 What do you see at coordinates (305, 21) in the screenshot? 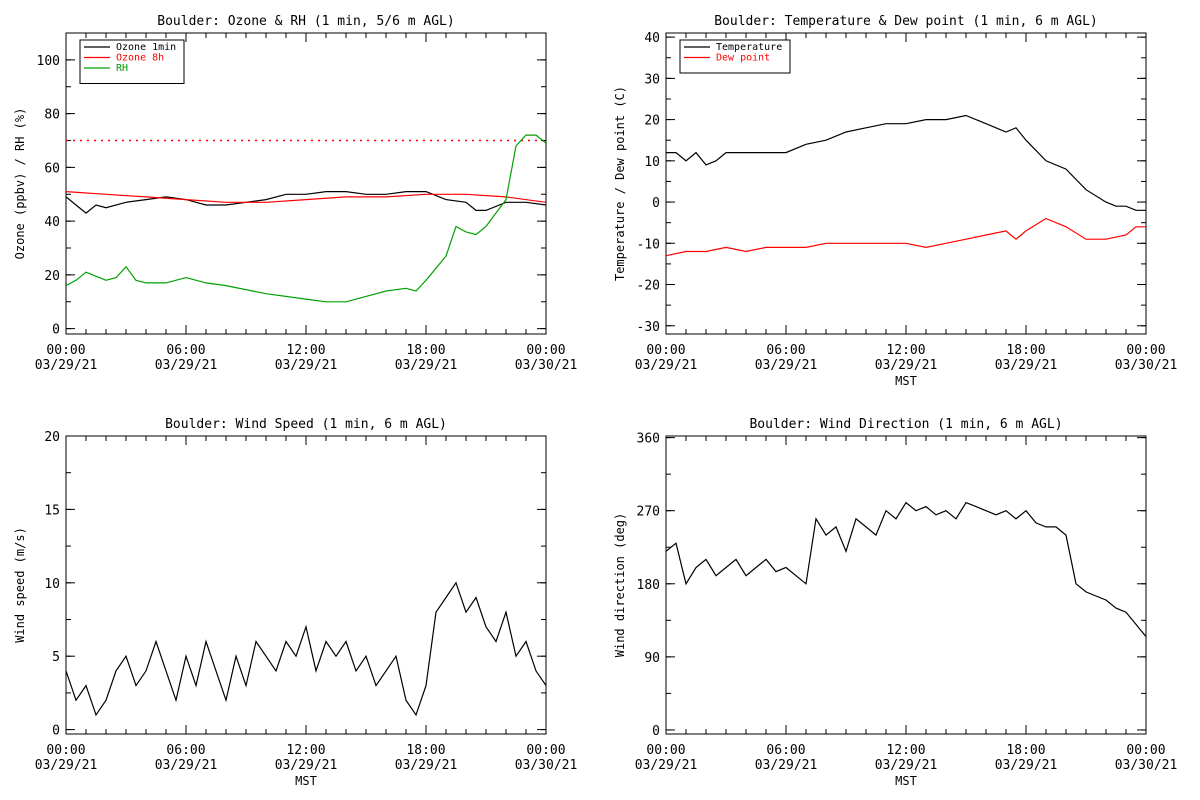
I see `chart-title: Boulder: Ozone & RH (1 min, 5/6 m AGL)` at bounding box center [305, 21].